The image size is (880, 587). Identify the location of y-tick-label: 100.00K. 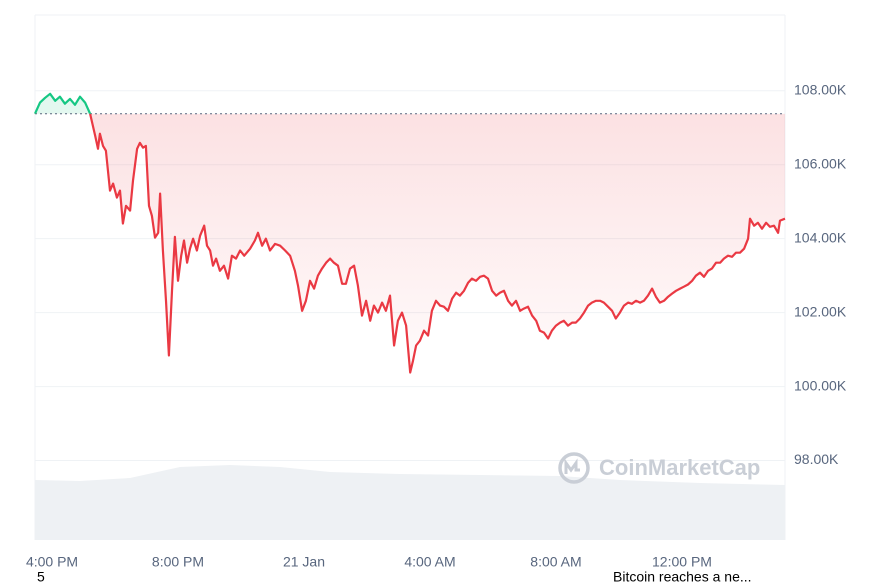
(820, 385).